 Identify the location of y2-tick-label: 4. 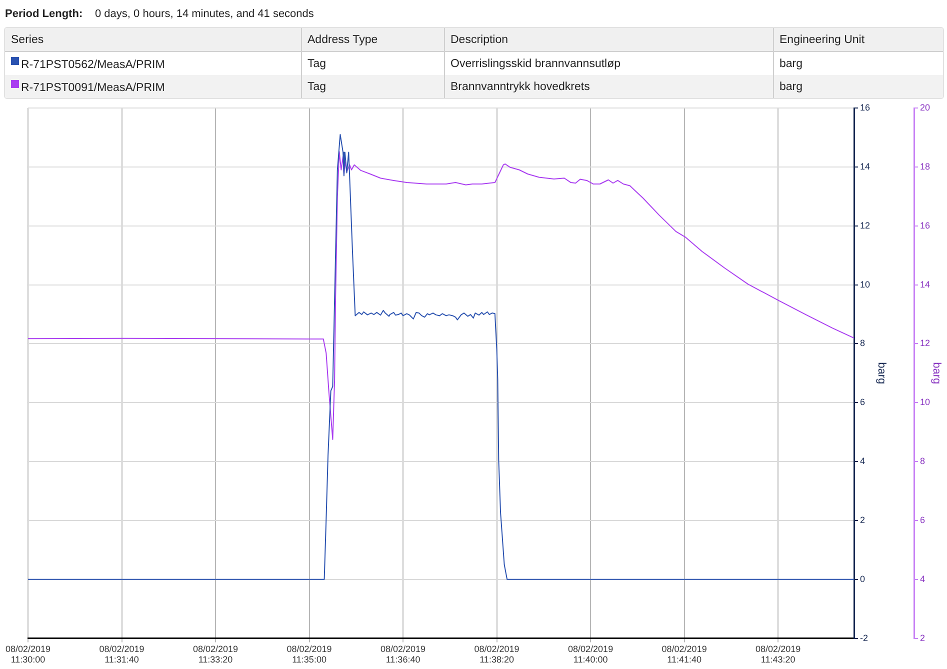
(923, 579).